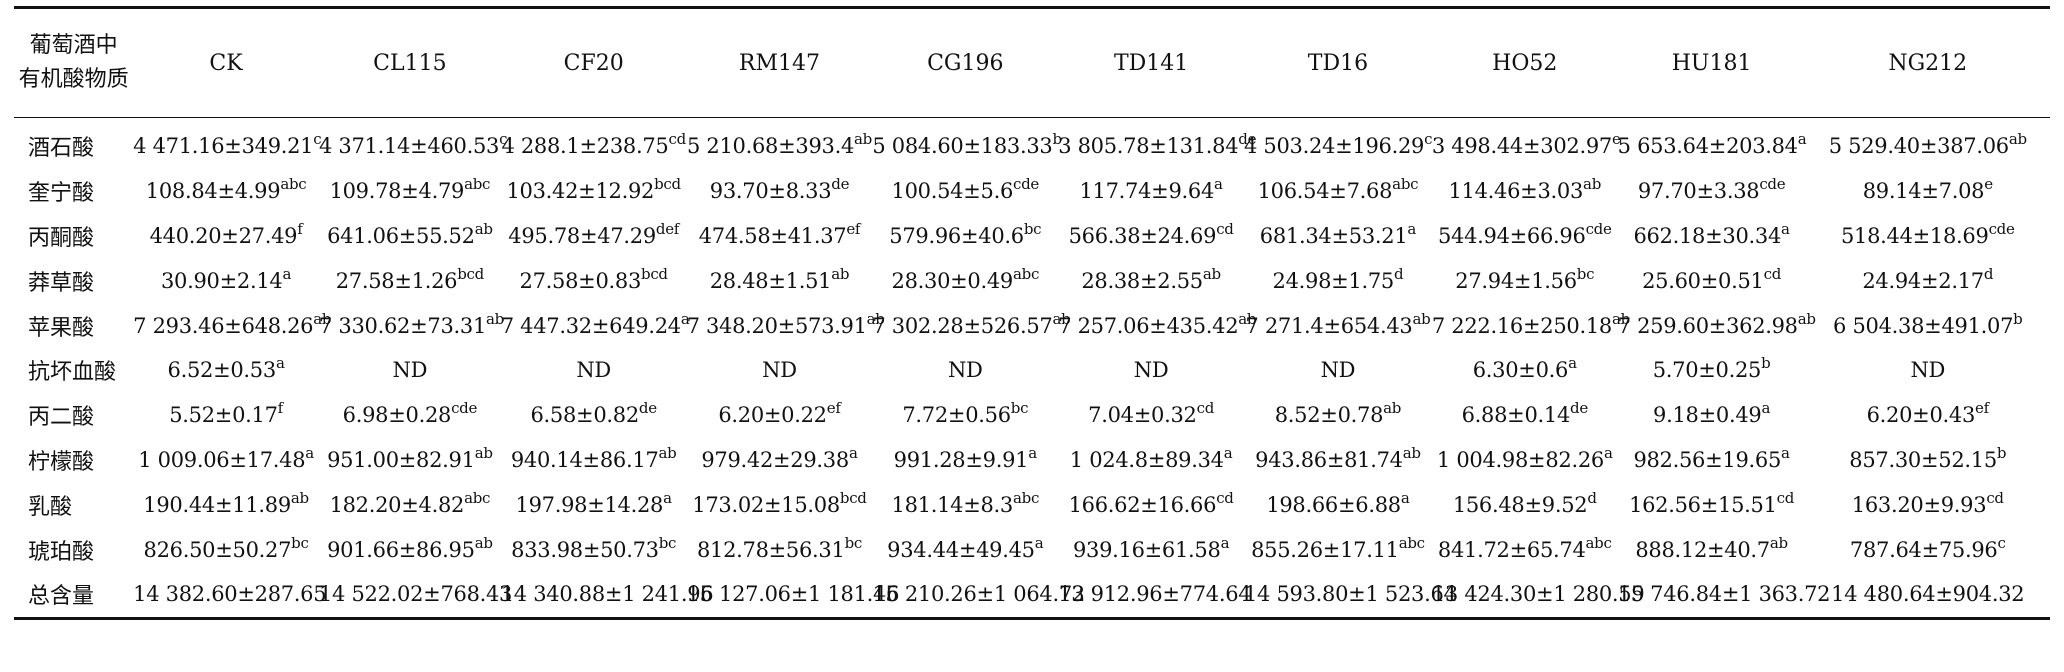 Image resolution: width=2064 pixels, height=672 pixels. Describe the element at coordinates (61, 149) in the screenshot. I see `row-label: 酒石酸` at that location.